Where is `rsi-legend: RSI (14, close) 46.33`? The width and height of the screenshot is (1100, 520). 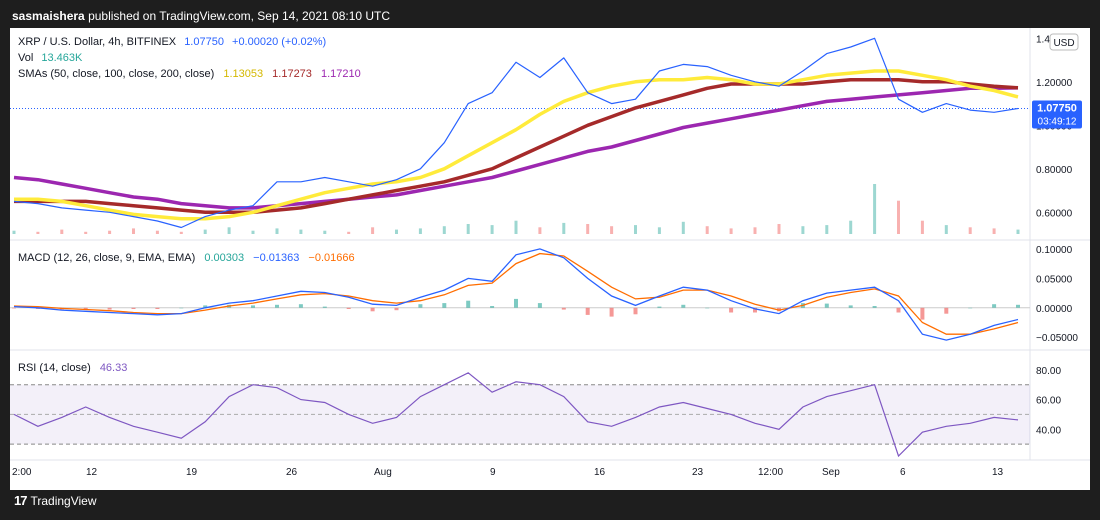
rsi-legend: RSI (14, close) 46.33 is located at coordinates (72, 368).